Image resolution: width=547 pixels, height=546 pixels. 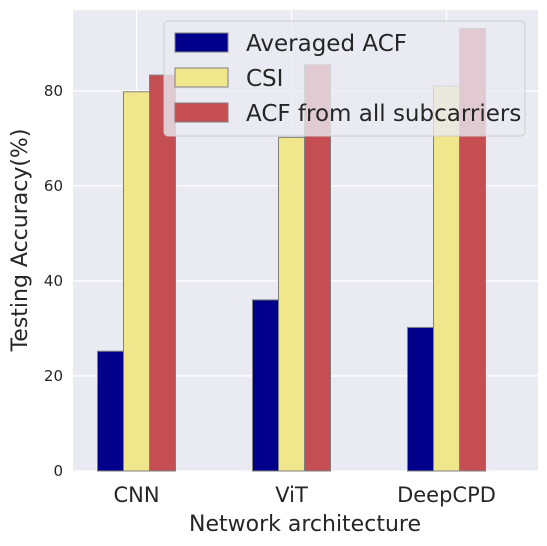 I want to click on x-category-labels: CNN ViT DeepCPD, so click(x=304, y=495).